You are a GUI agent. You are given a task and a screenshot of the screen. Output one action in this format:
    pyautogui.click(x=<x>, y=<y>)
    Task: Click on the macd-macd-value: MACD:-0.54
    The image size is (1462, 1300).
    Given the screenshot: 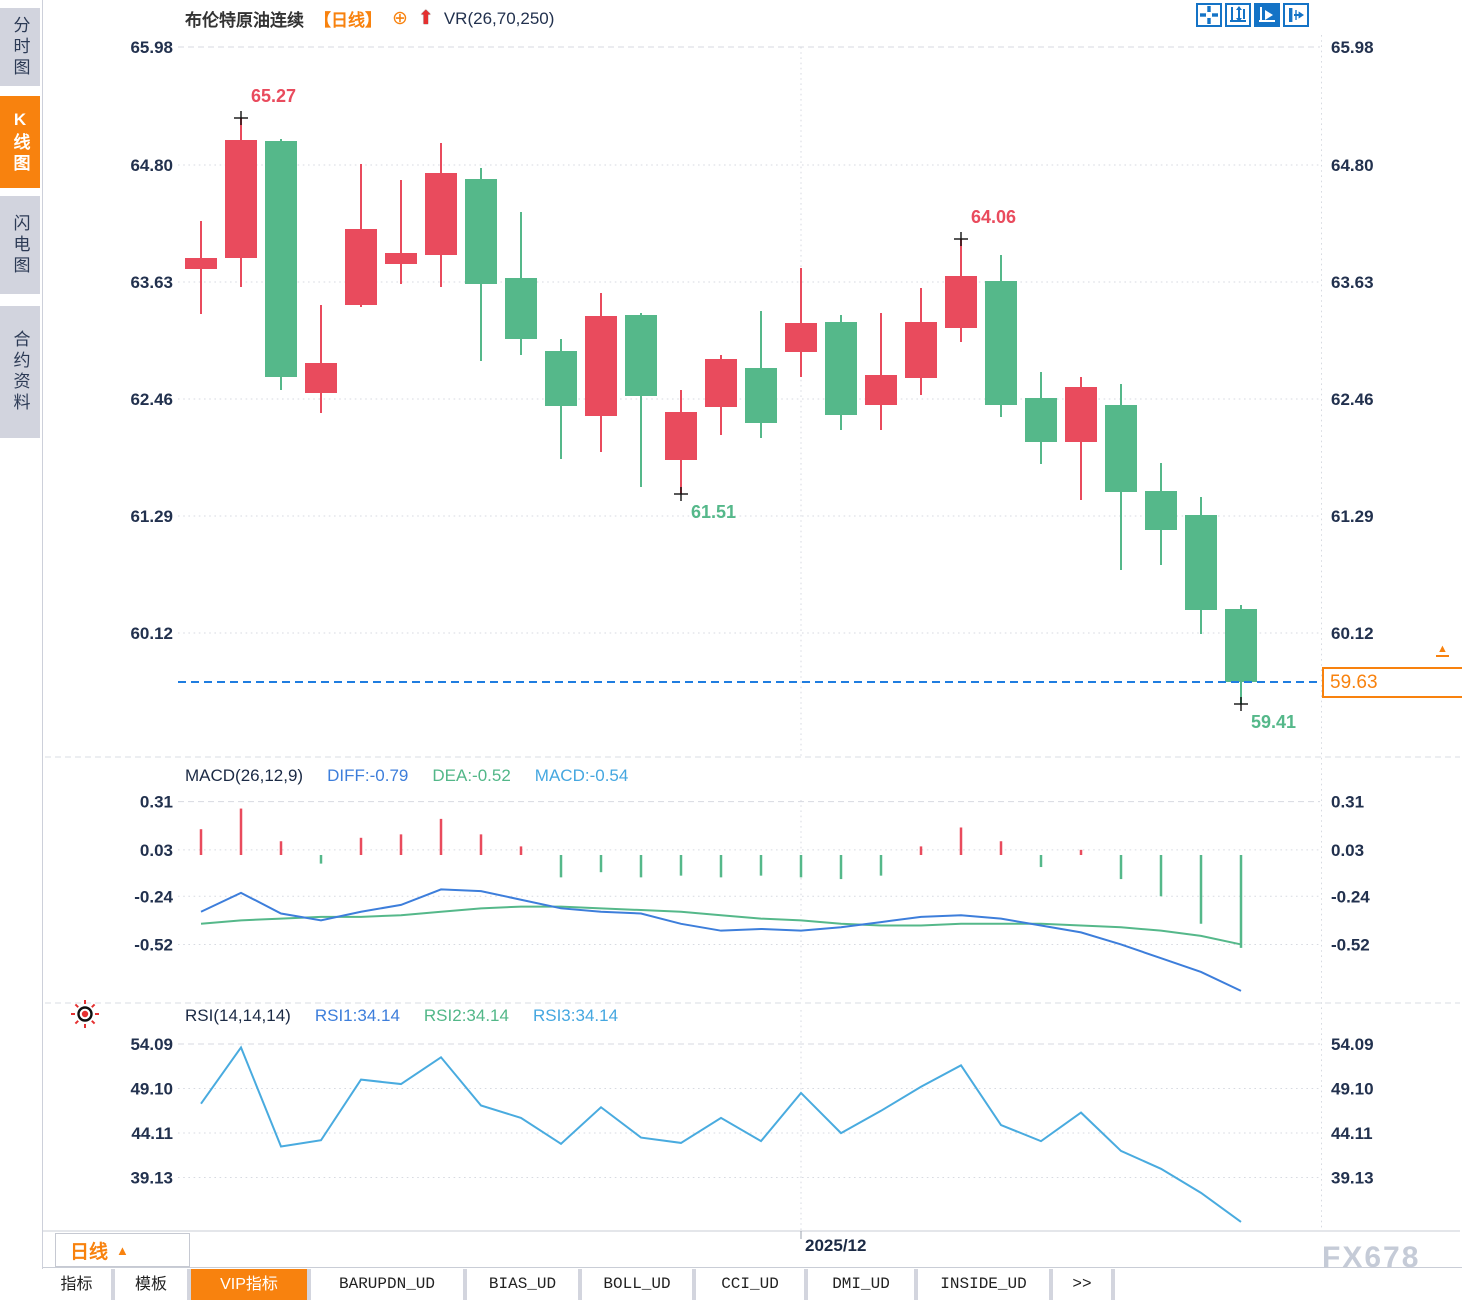 What is the action you would take?
    pyautogui.click(x=581, y=775)
    